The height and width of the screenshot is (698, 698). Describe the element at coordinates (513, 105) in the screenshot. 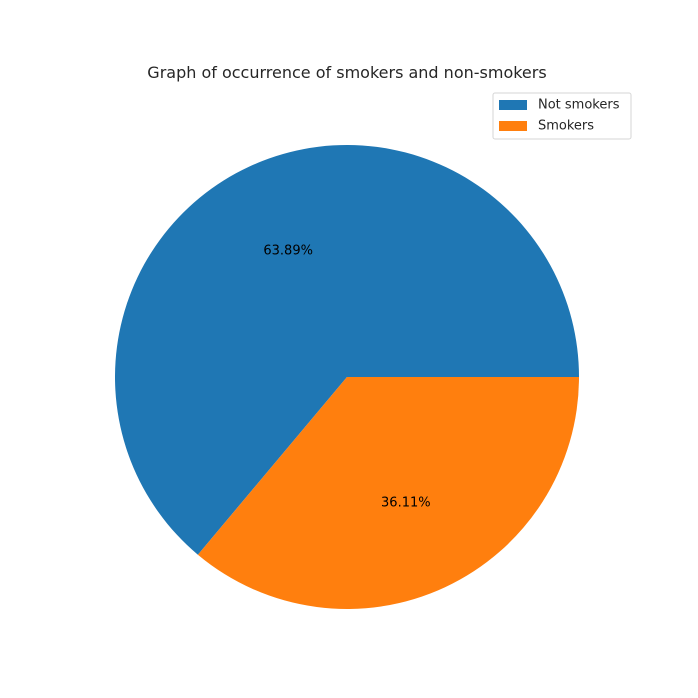

I see `legend-swatch-not-smokers` at that location.